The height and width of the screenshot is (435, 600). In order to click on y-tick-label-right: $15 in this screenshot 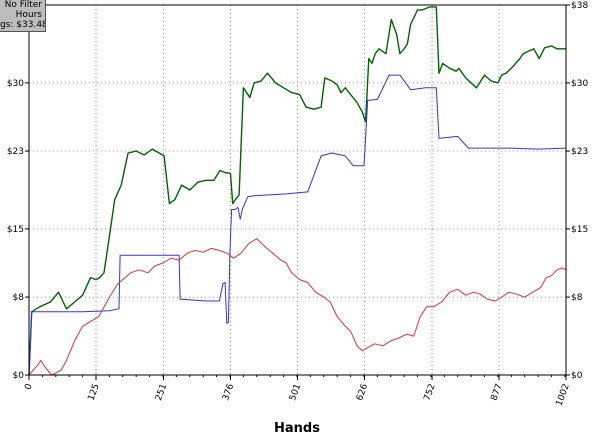, I will do `click(579, 230)`.